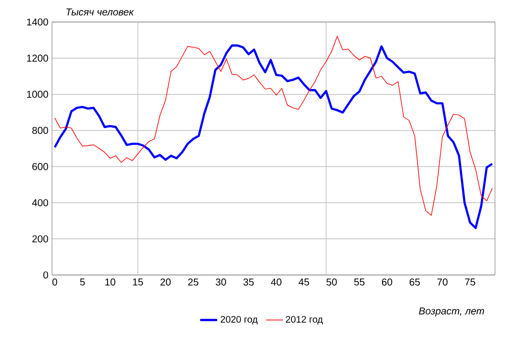 Image resolution: width=515 pixels, height=338 pixels. What do you see at coordinates (451, 312) in the screenshot?
I see `x-axis-title: Возраст, лет` at bounding box center [451, 312].